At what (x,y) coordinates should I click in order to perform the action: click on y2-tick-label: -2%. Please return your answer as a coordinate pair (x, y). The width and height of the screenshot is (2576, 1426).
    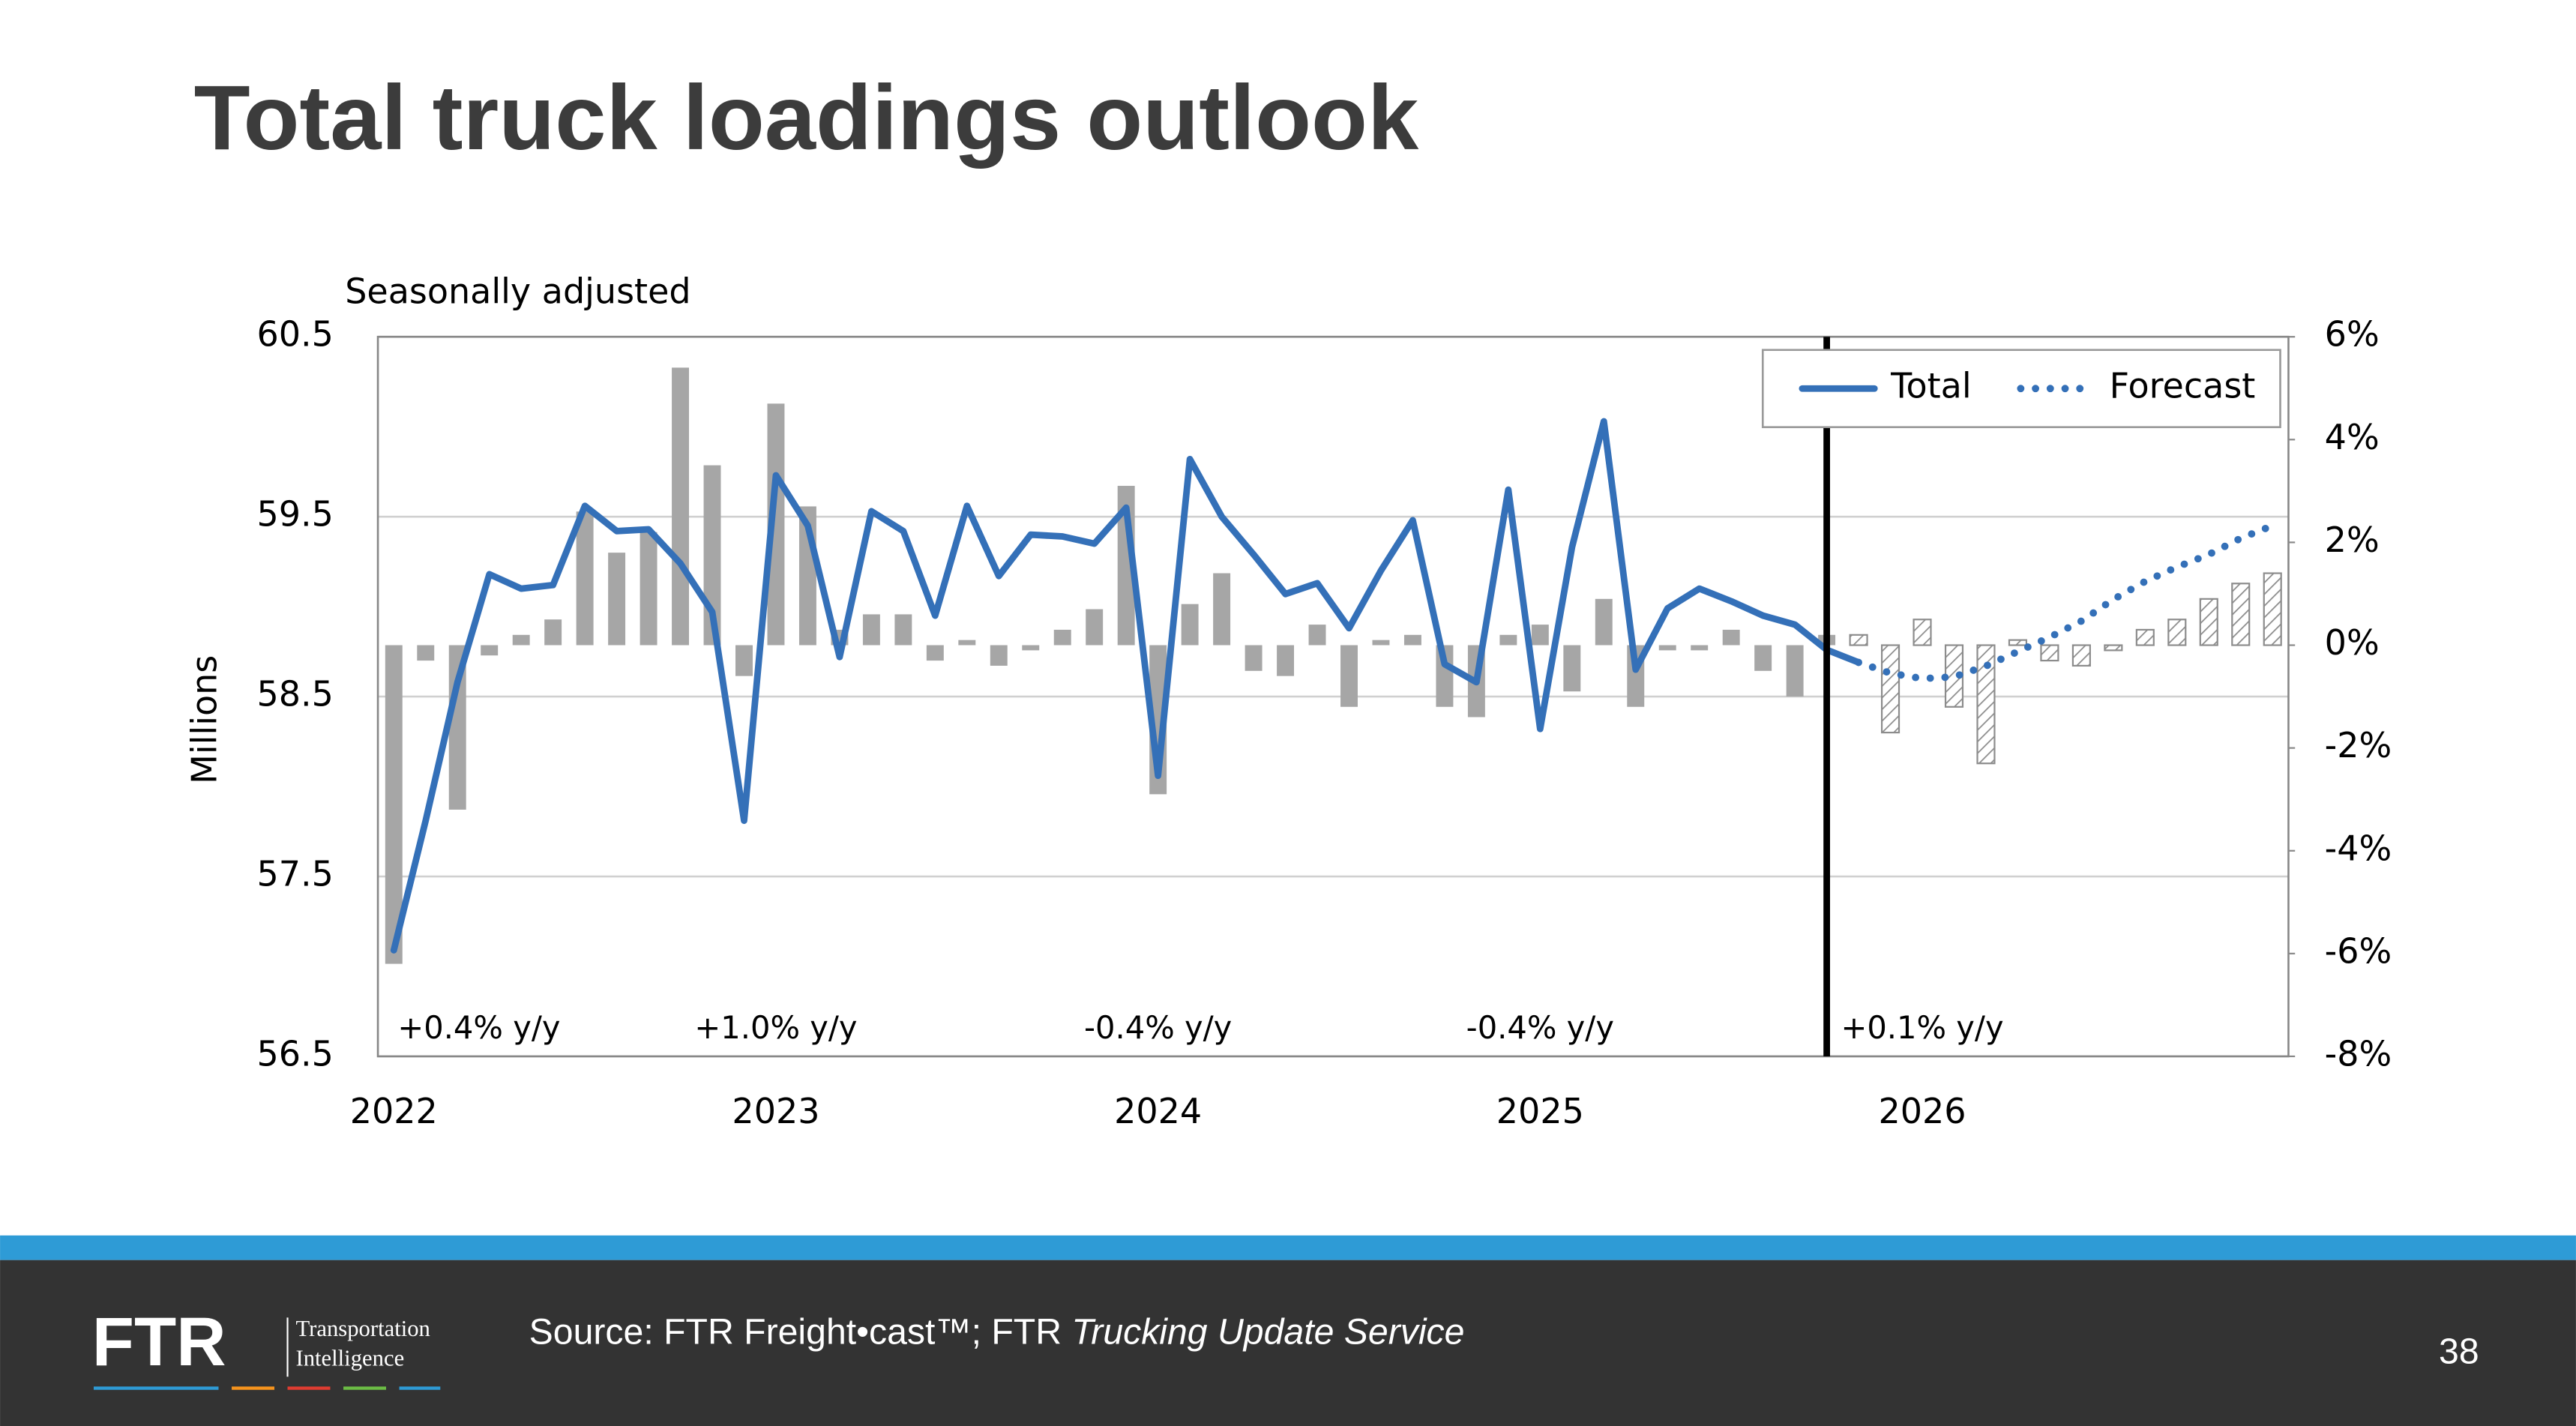
    Looking at the image, I should click on (2358, 745).